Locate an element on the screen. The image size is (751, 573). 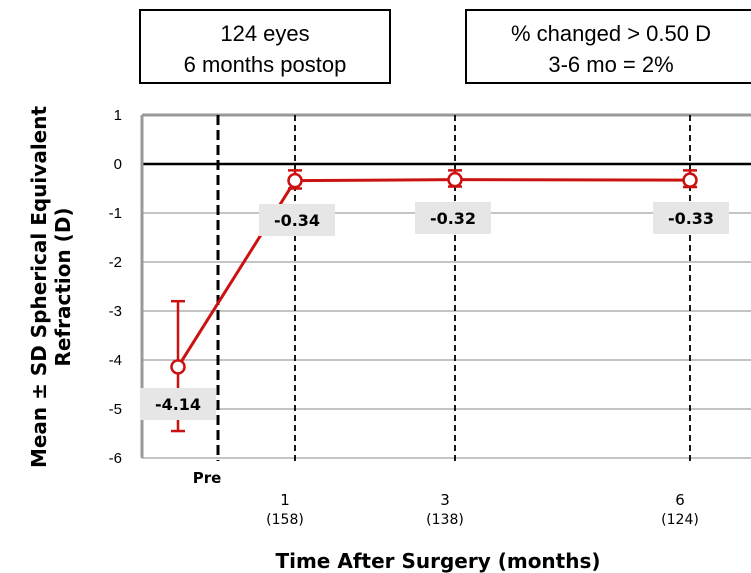
y-axis-title-line-1: Mean ± SD Spherical Equivalent is located at coordinates (39, 287).